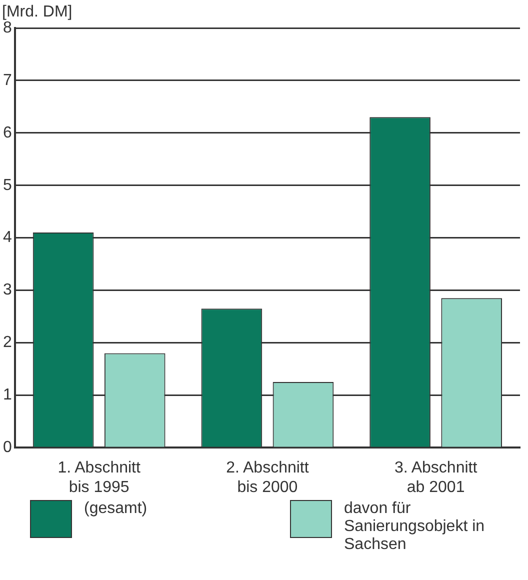 The width and height of the screenshot is (528, 580). Describe the element at coordinates (7, 80) in the screenshot. I see `y-tick-label: 7` at that location.